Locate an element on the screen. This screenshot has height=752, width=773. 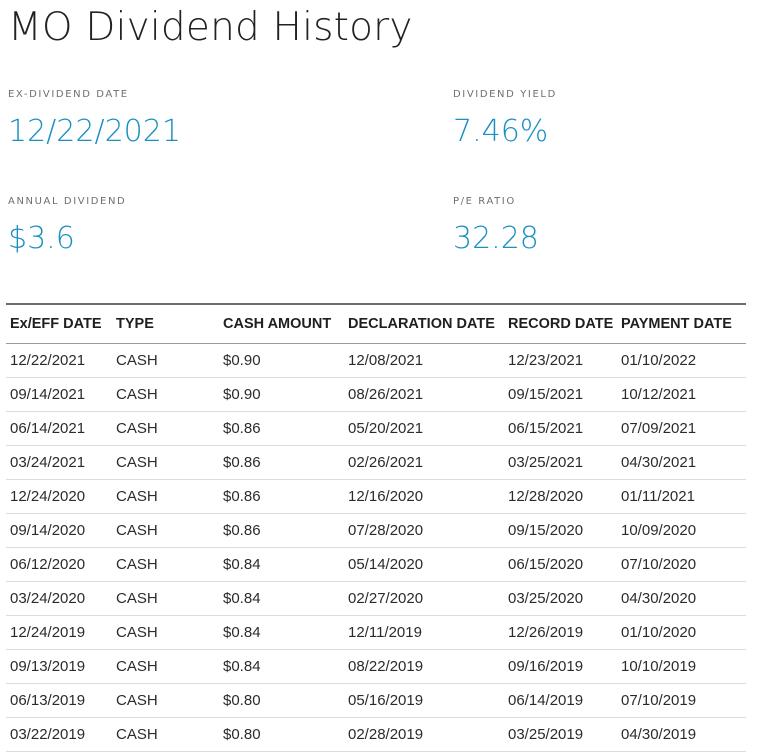
declaration-date-cell: 02/28/2019 is located at coordinates (424, 734).